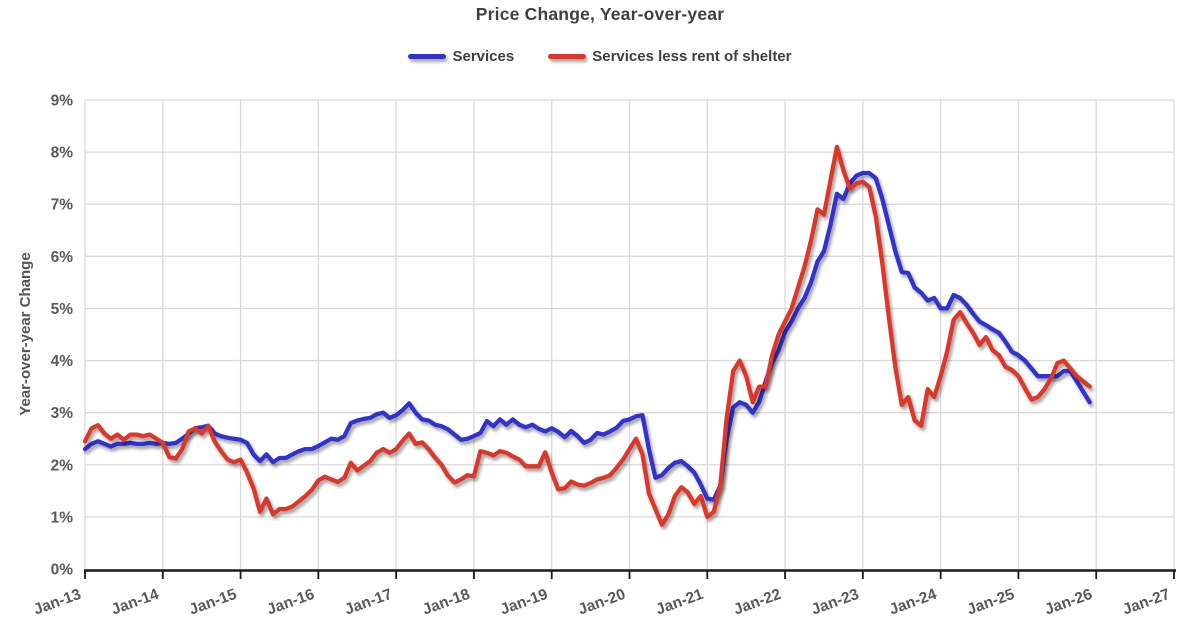 The image size is (1200, 630). Describe the element at coordinates (213, 602) in the screenshot. I see `x-tick-label: Jan-15` at that location.